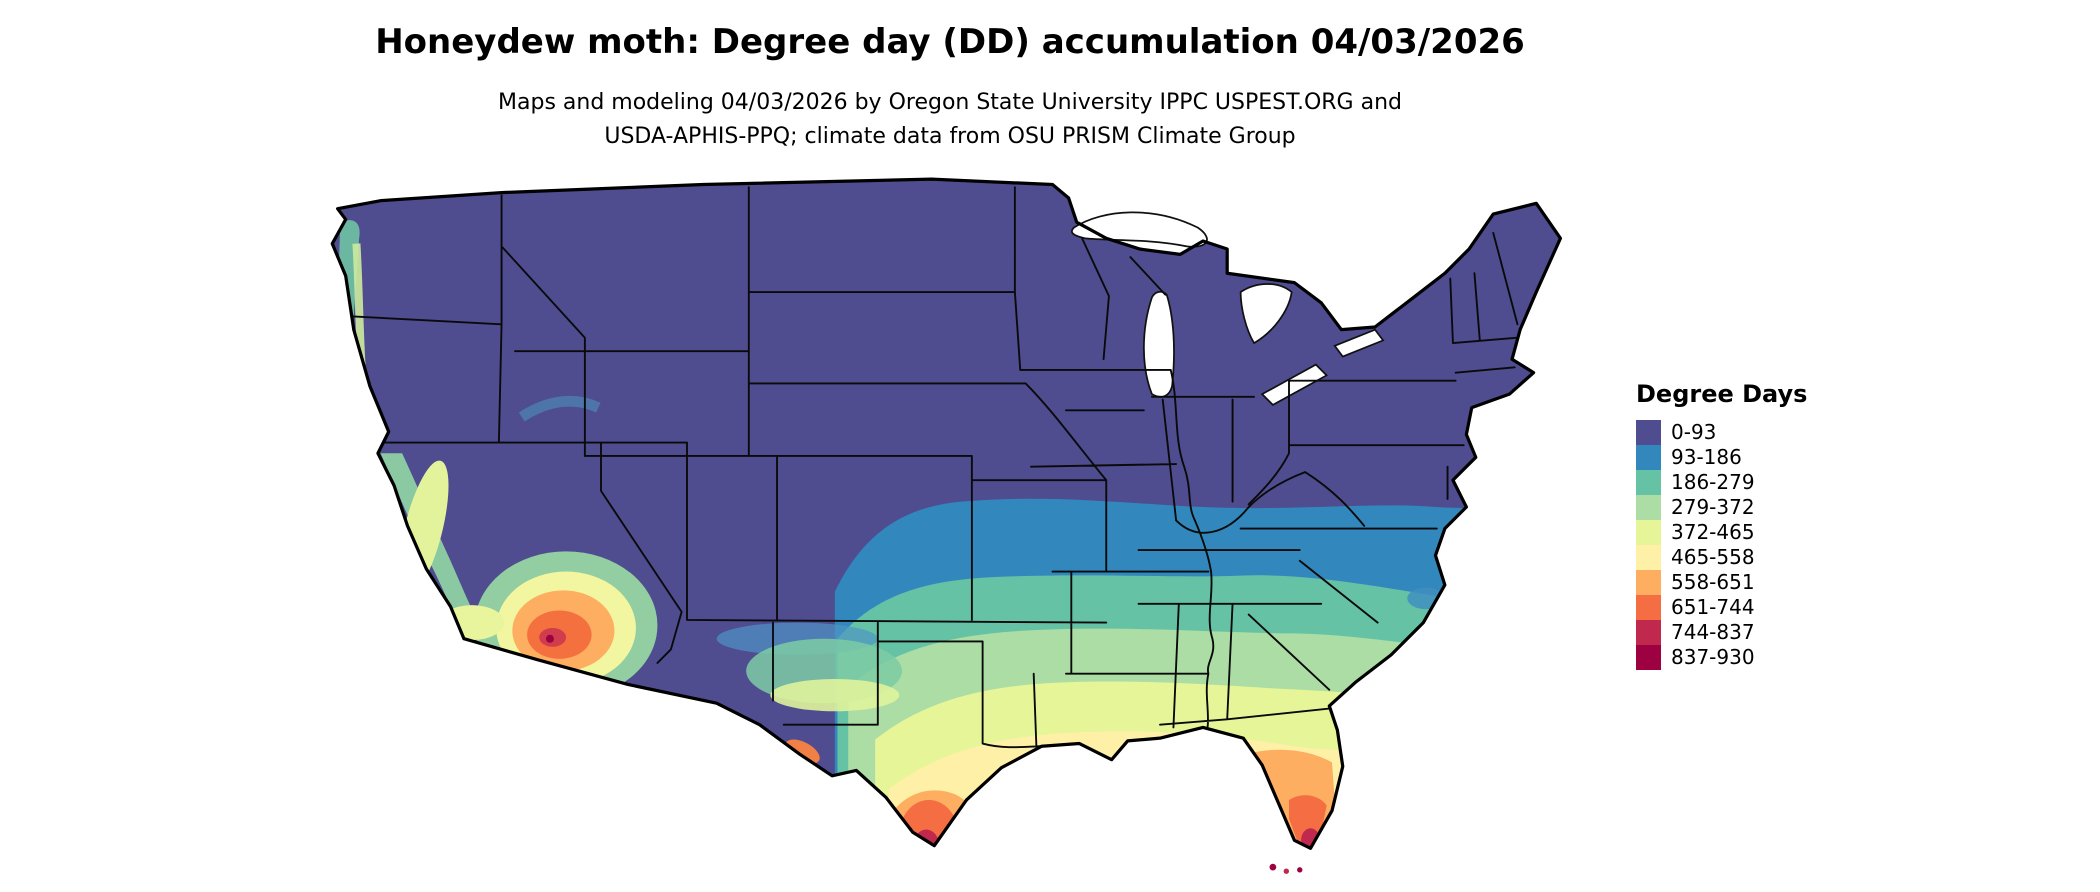 The width and height of the screenshot is (2100, 892). What do you see at coordinates (1359, 343) in the screenshot?
I see `lake-ontario` at bounding box center [1359, 343].